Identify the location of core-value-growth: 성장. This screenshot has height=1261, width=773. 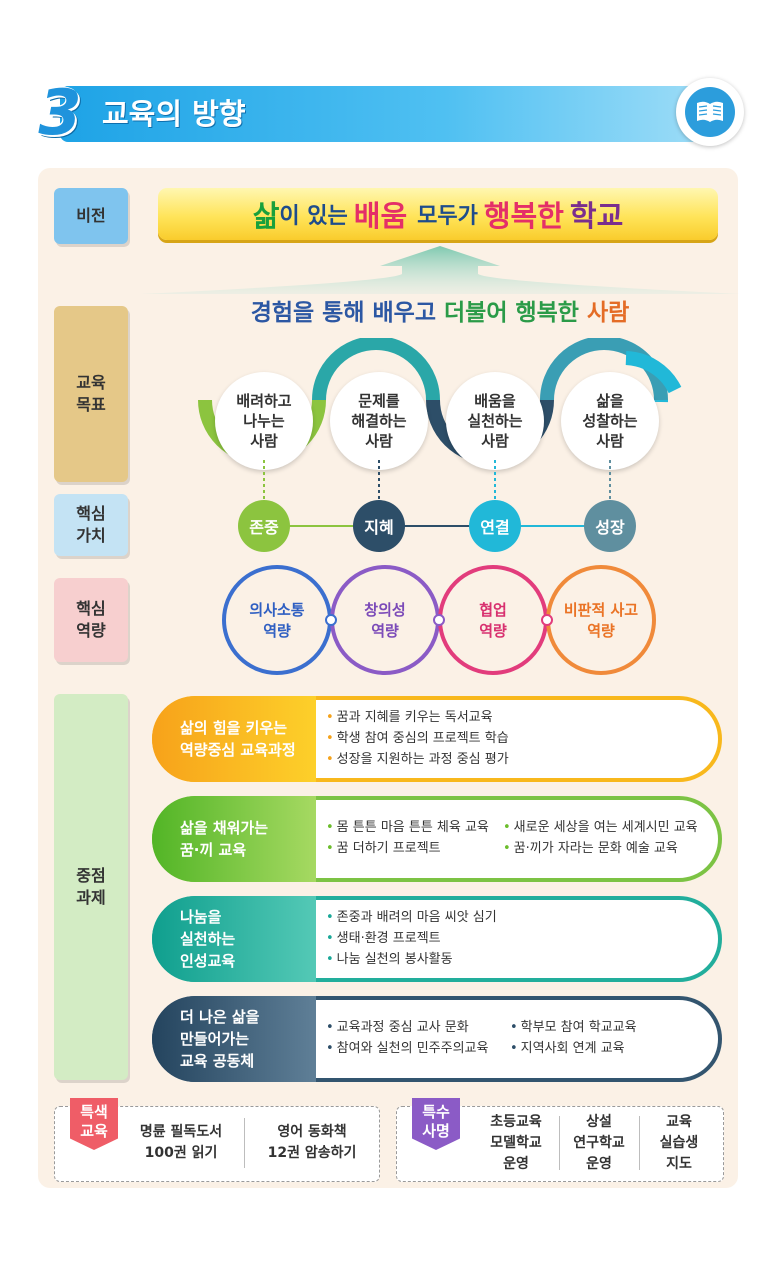
(610, 526).